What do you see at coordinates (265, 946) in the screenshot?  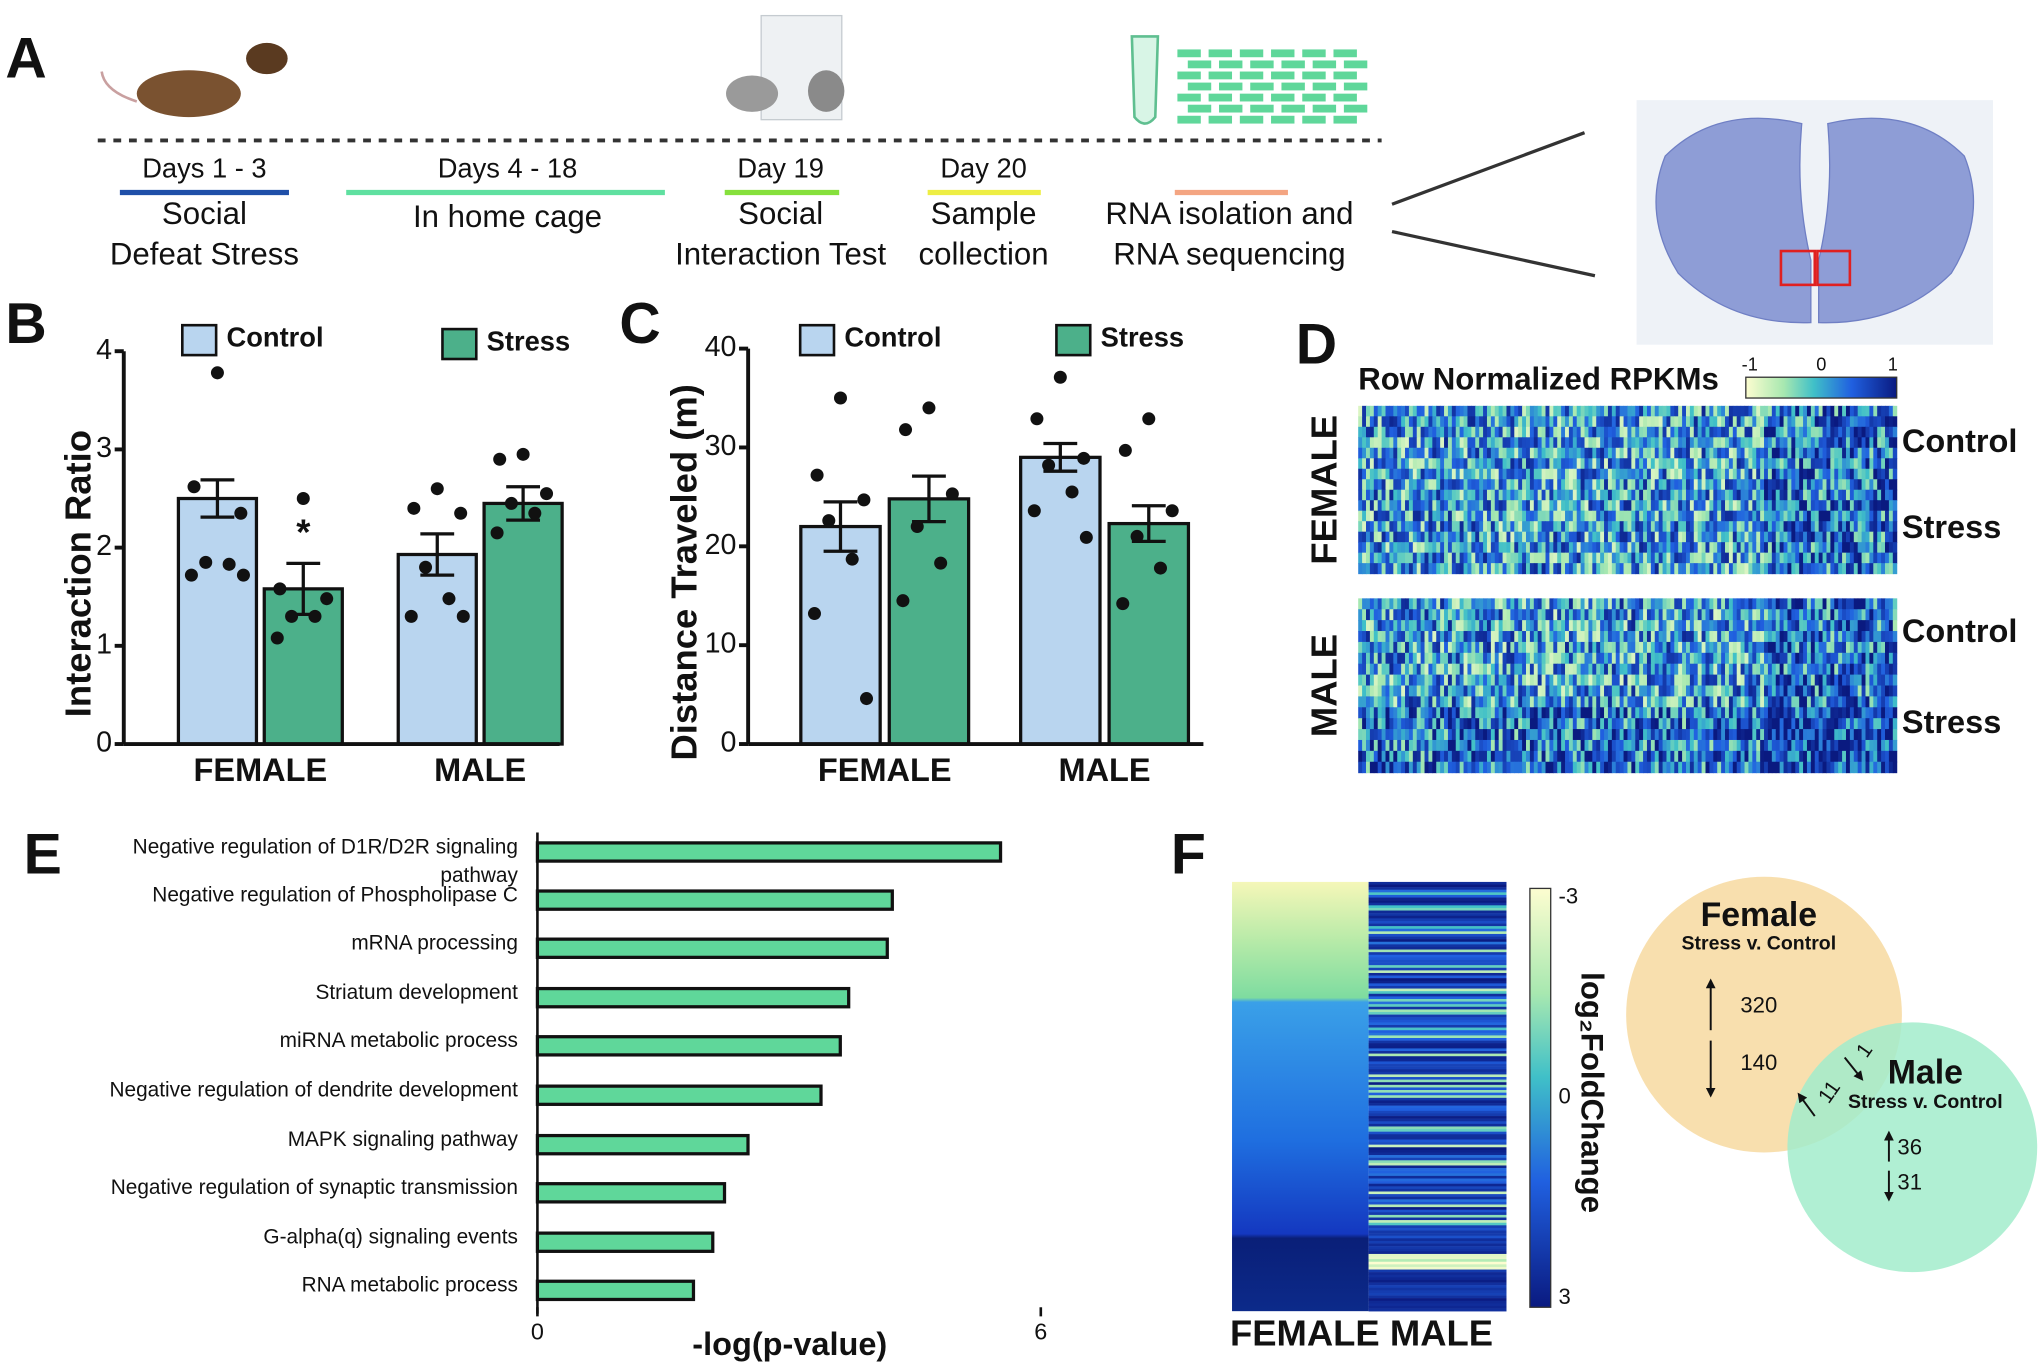 I see `category-label: mRNA processing` at bounding box center [265, 946].